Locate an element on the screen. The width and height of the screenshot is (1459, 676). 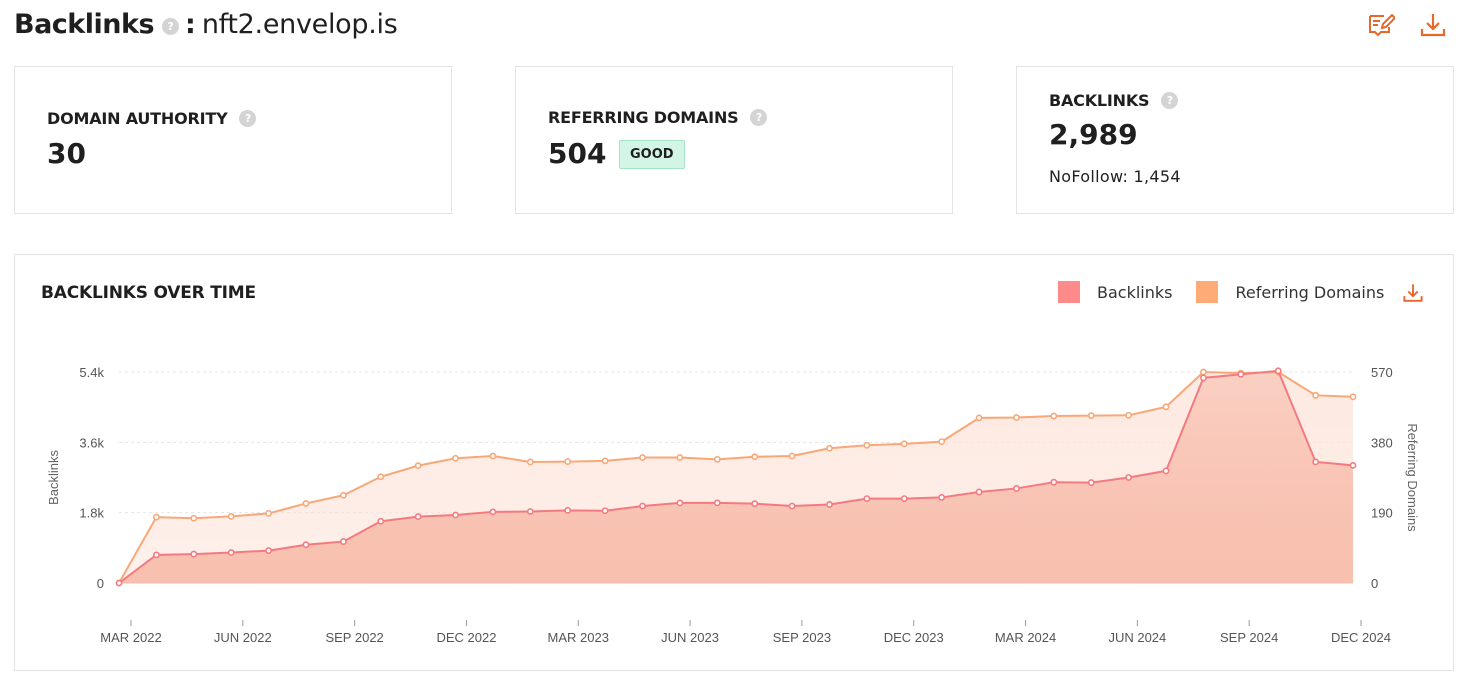
domain-authority-label: DOMAIN AUTHORITY is located at coordinates (137, 118).